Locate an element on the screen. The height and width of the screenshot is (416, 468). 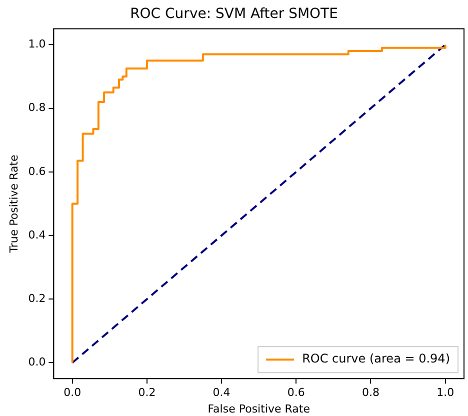
y-axis-title: True Positive Rate is located at coordinates (13, 204).